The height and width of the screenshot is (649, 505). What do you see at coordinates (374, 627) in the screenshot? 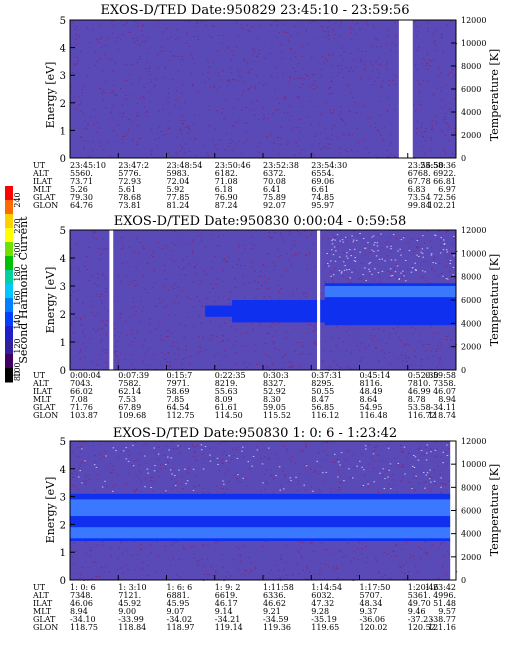
I see `table-cell: 120.02` at bounding box center [374, 627].